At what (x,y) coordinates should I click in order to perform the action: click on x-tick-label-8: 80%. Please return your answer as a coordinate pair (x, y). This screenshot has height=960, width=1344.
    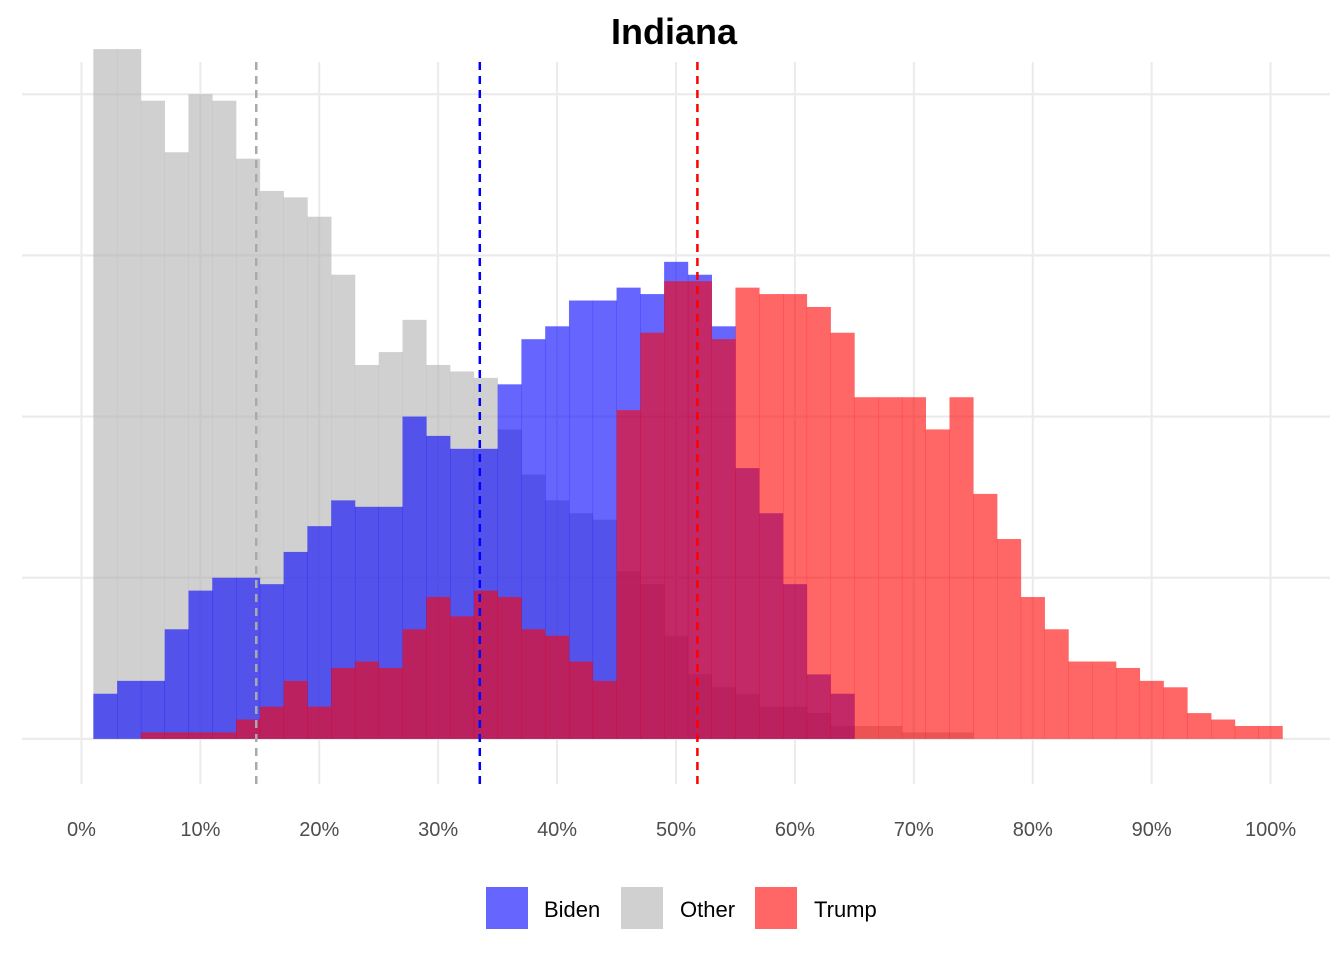
    Looking at the image, I should click on (1033, 830).